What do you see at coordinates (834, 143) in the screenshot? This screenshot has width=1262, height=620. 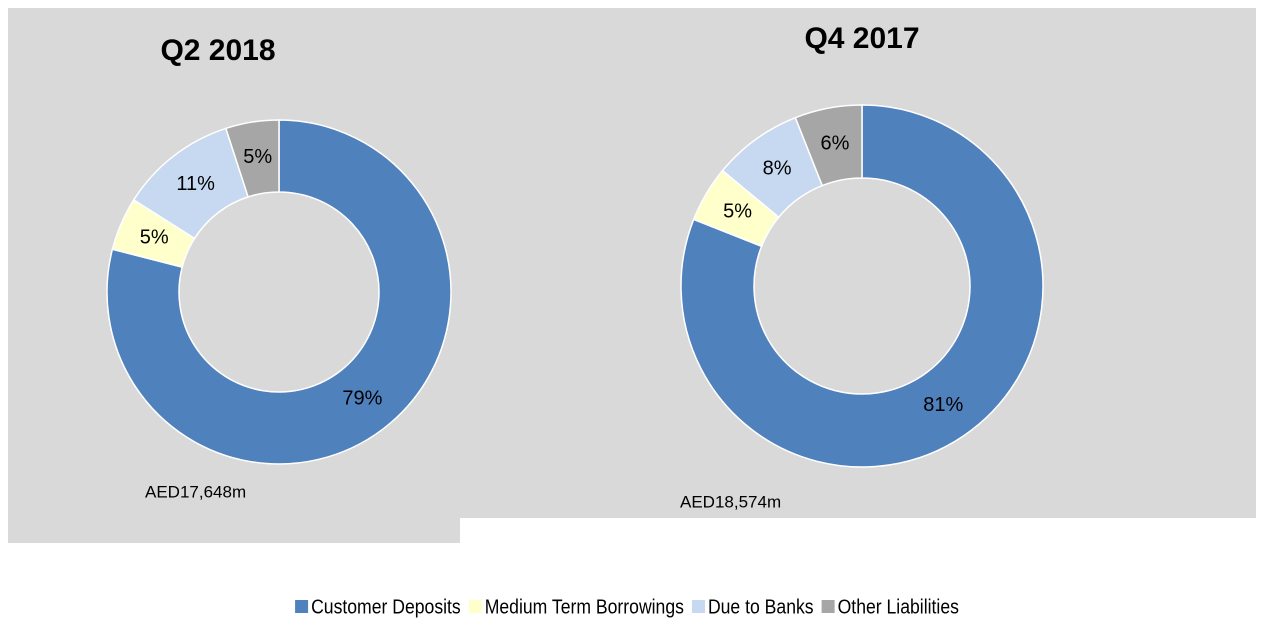 I see `data-label: 6%` at bounding box center [834, 143].